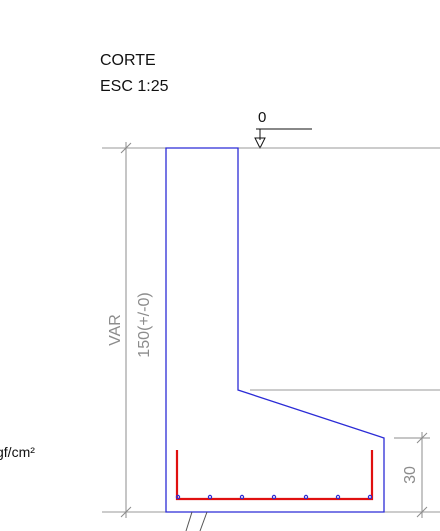  I want to click on height-dimension-tick-top, so click(126, 148).